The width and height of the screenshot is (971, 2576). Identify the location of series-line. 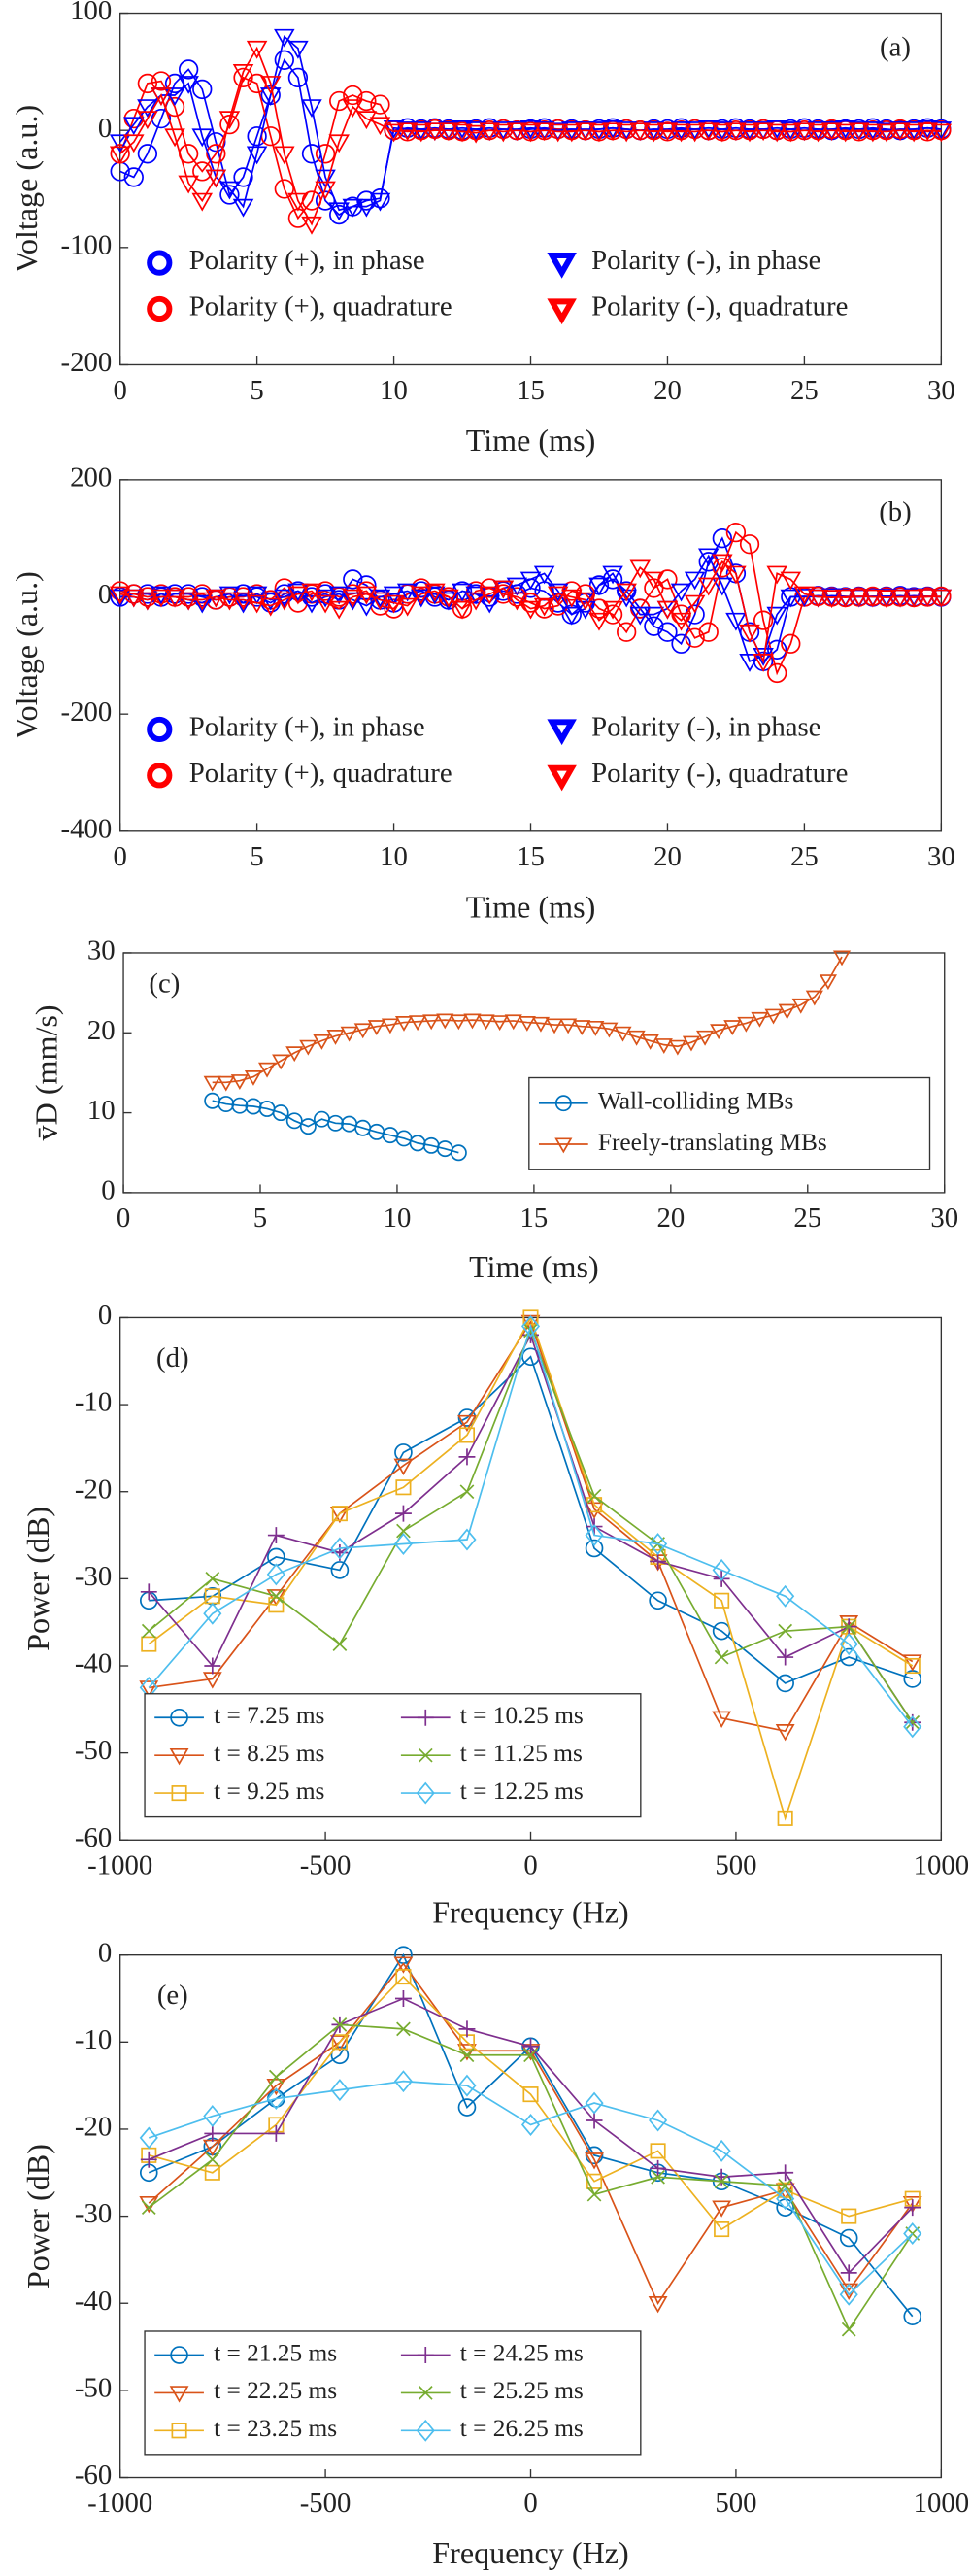
(530, 136).